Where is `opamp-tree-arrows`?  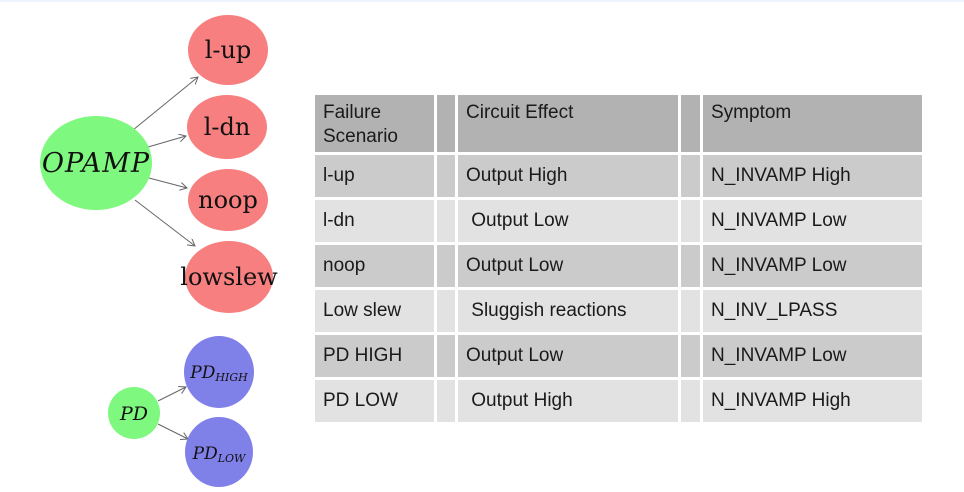 opamp-tree-arrows is located at coordinates (165, 161).